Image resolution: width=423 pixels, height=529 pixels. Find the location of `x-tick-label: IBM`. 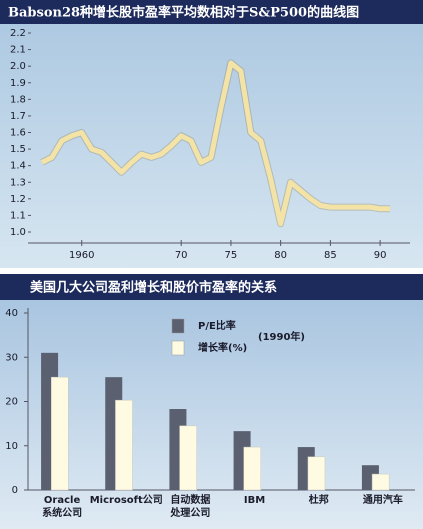

x-tick-label: IBM is located at coordinates (254, 500).